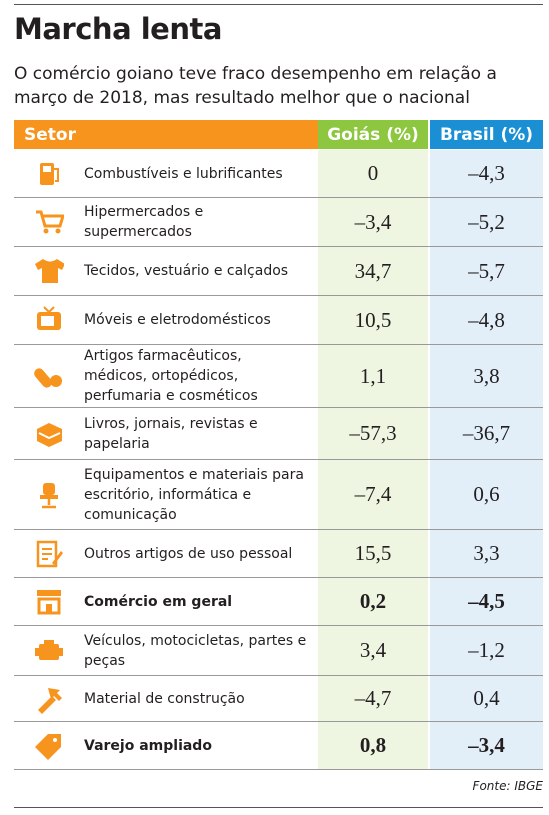  Describe the element at coordinates (486, 173) in the screenshot. I see `brasil-value: –4,3` at that location.